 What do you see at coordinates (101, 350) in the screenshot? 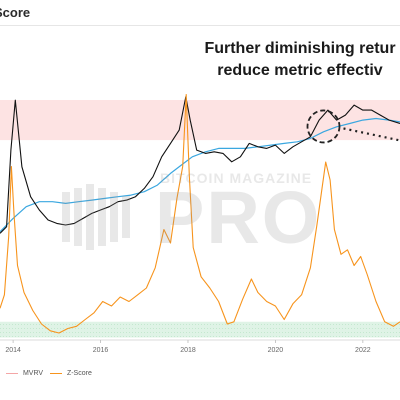
I see `x-tick-label: 2016` at bounding box center [101, 350].